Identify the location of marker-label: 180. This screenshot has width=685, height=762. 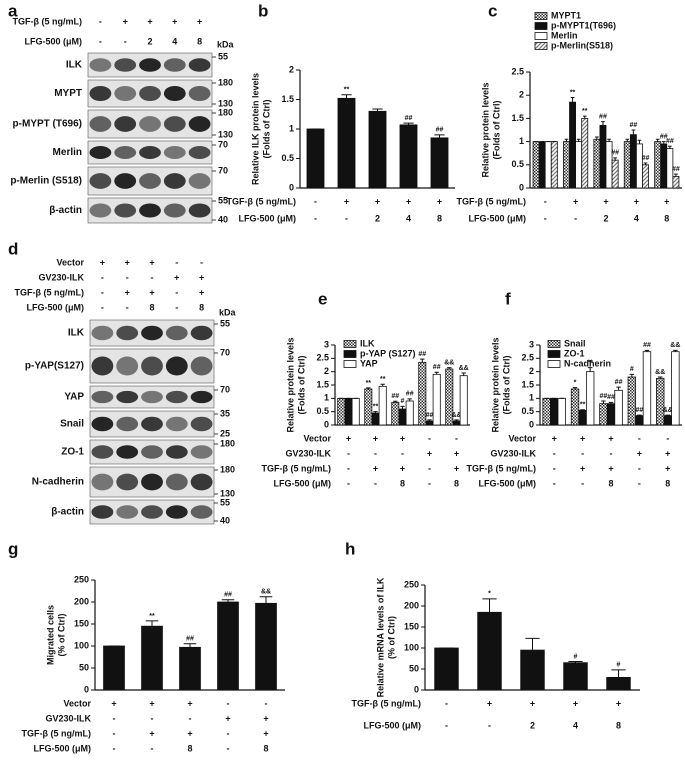
(227, 469).